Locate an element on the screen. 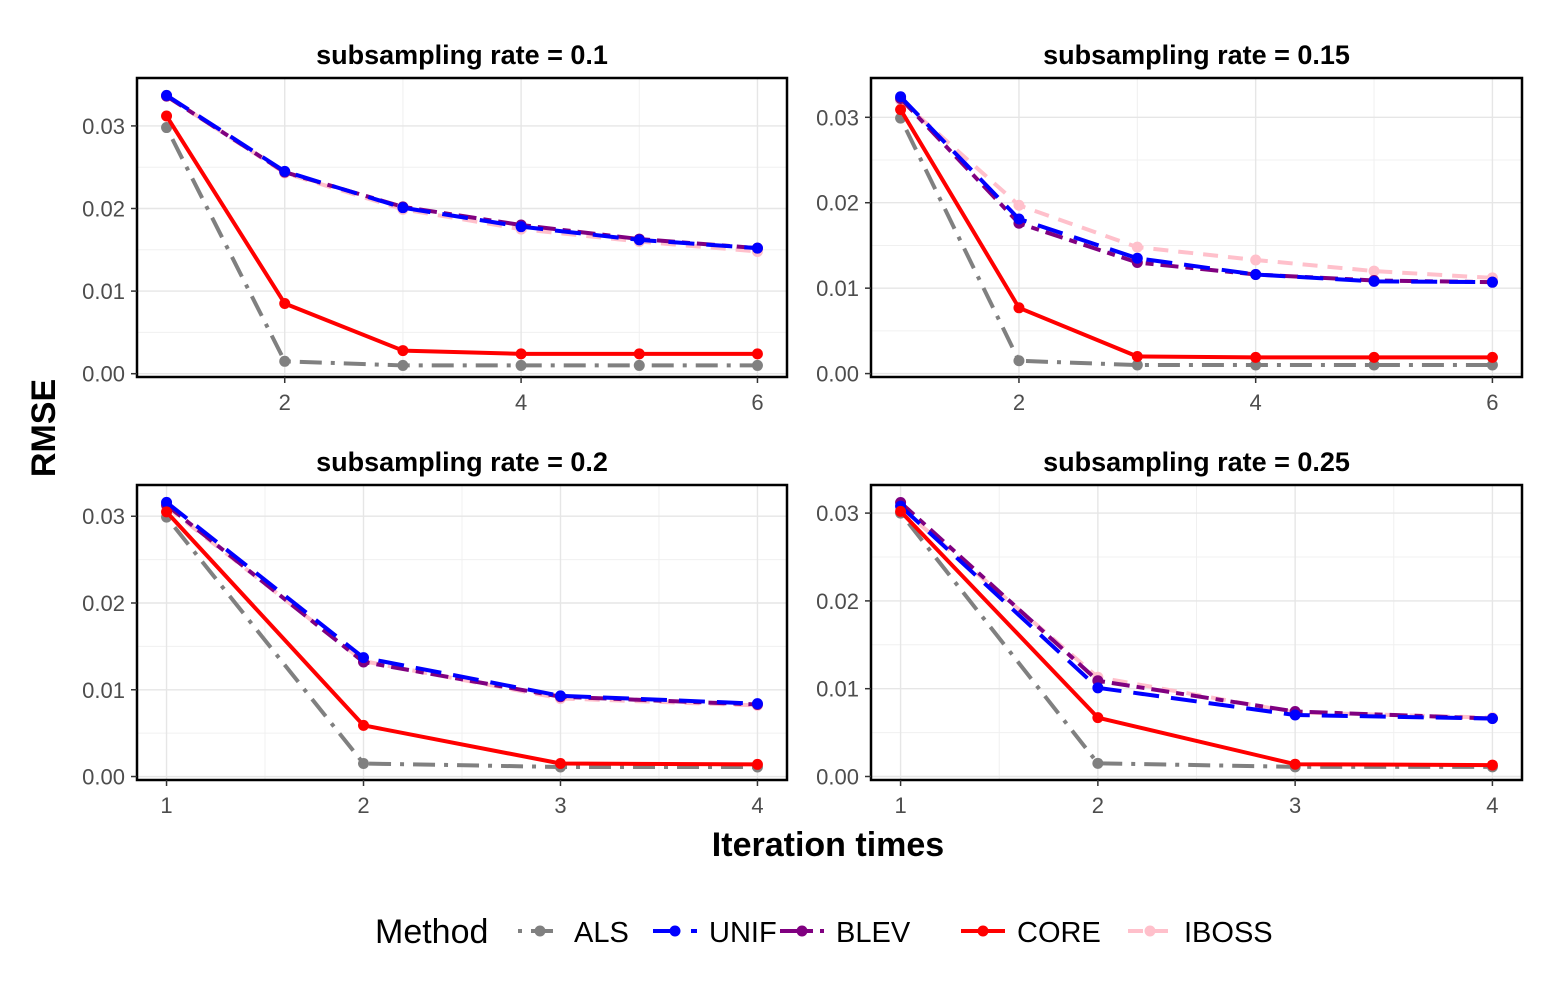 The image size is (1550, 994). legend-item-als: ALS is located at coordinates (573, 933).